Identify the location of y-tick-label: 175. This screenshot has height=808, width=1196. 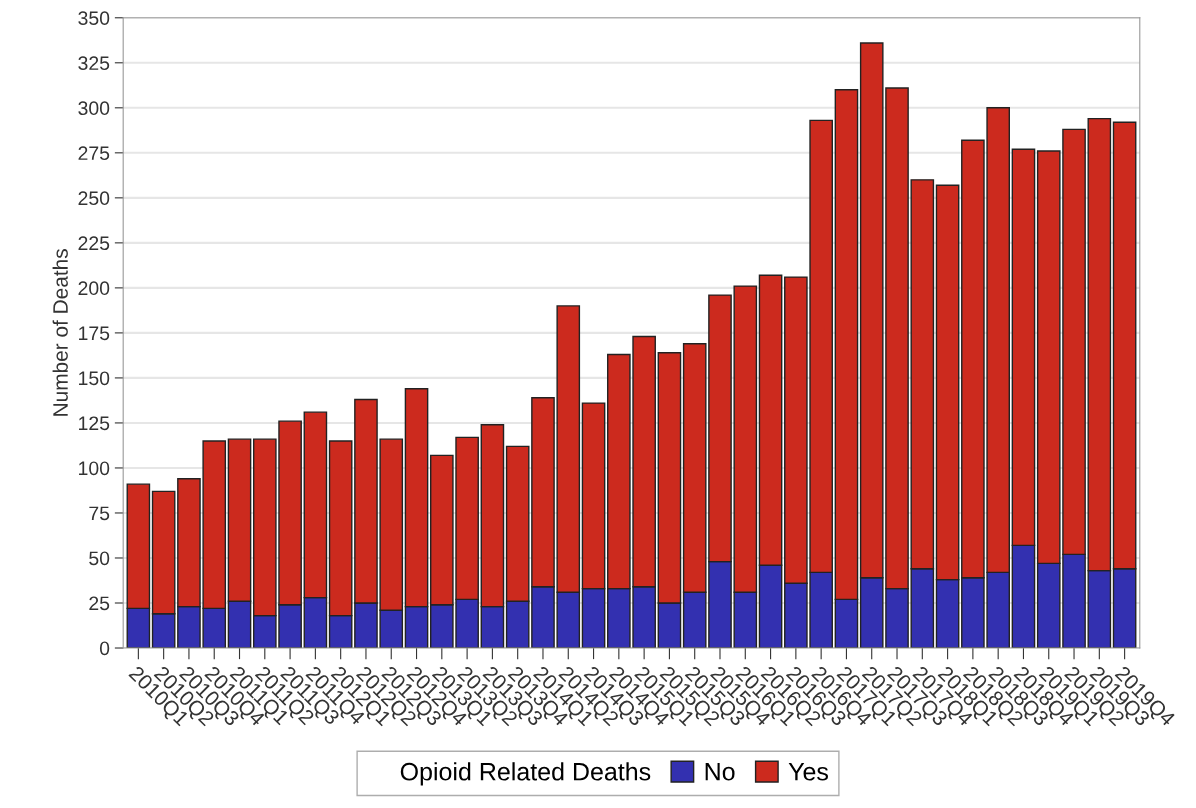
(94, 333).